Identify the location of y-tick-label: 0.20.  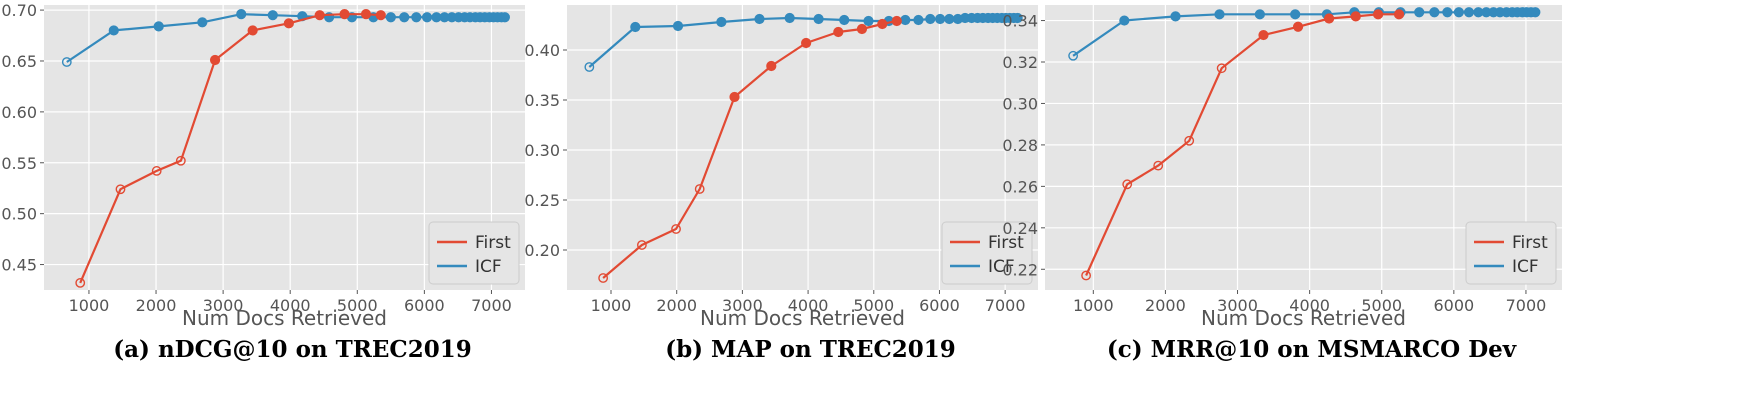
(542, 250).